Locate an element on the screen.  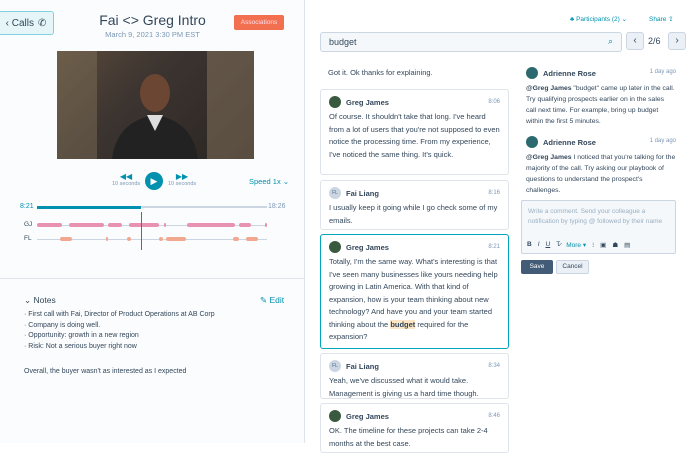
back-to-calls-button: ‹ Calls ✆ is located at coordinates (27, 23).